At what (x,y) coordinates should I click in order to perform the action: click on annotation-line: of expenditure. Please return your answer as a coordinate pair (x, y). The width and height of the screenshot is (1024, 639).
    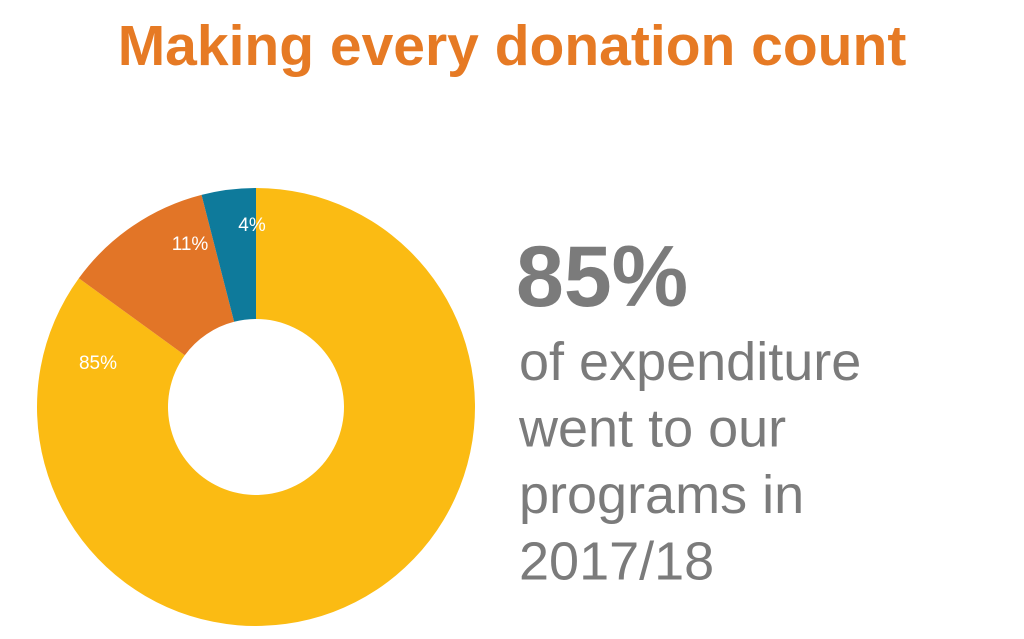
    Looking at the image, I should click on (690, 362).